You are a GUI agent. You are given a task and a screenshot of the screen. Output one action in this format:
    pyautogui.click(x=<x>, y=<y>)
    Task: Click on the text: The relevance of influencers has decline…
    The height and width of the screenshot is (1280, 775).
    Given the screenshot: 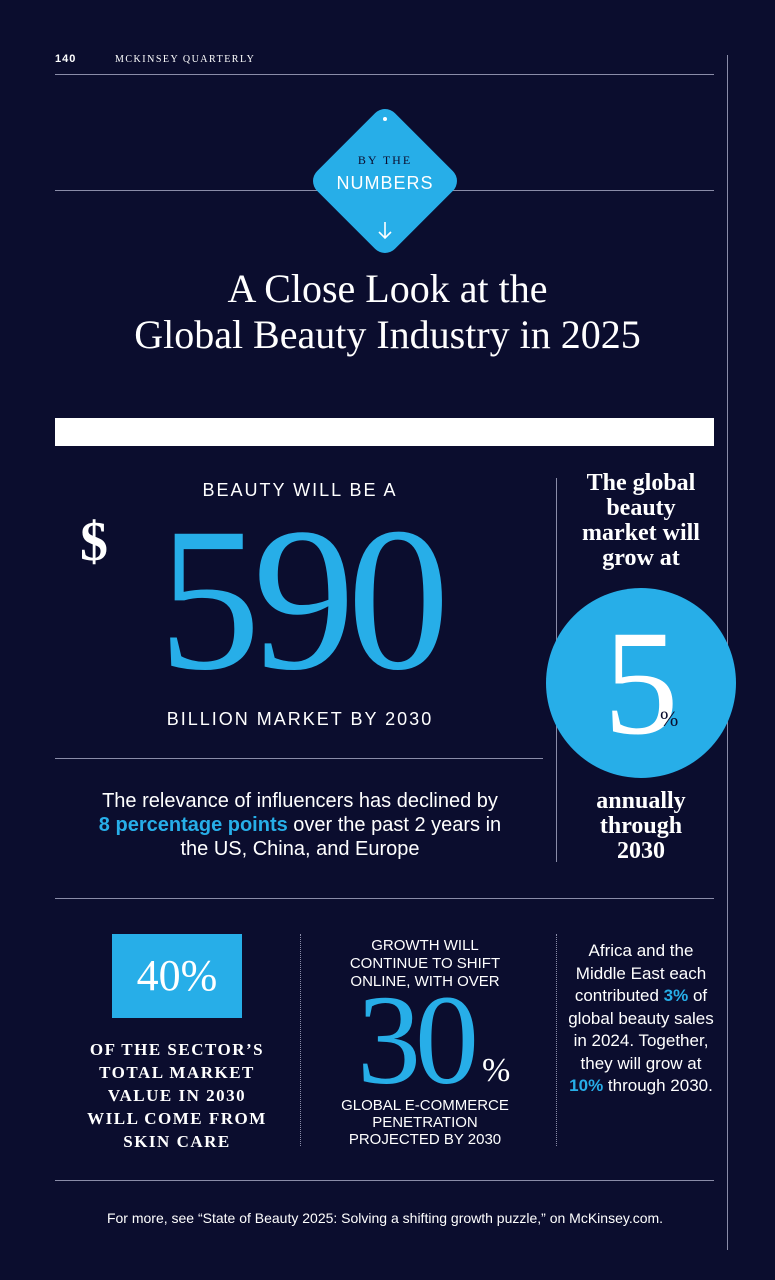 What is the action you would take?
    pyautogui.click(x=300, y=801)
    